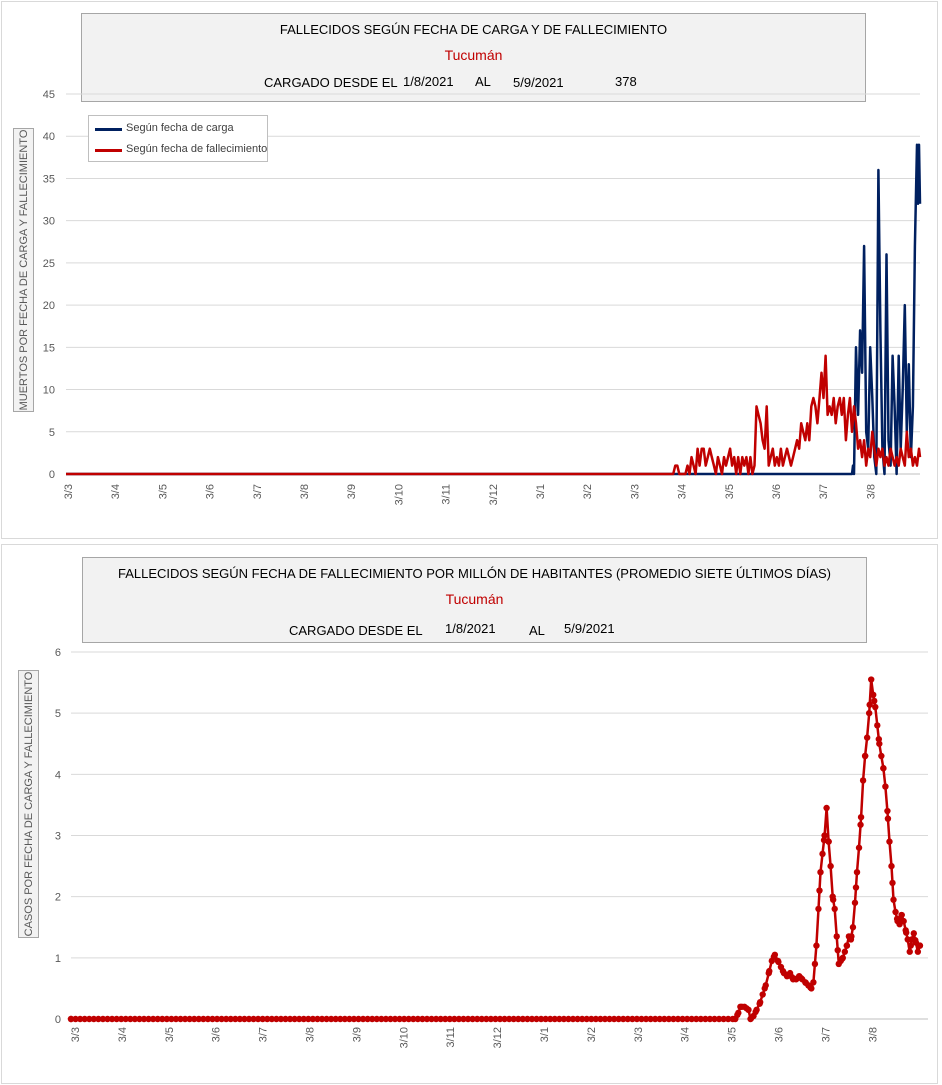 This screenshot has width=942, height=1085. Describe the element at coordinates (52, 433) in the screenshot. I see `y-tick-label: 5` at that location.